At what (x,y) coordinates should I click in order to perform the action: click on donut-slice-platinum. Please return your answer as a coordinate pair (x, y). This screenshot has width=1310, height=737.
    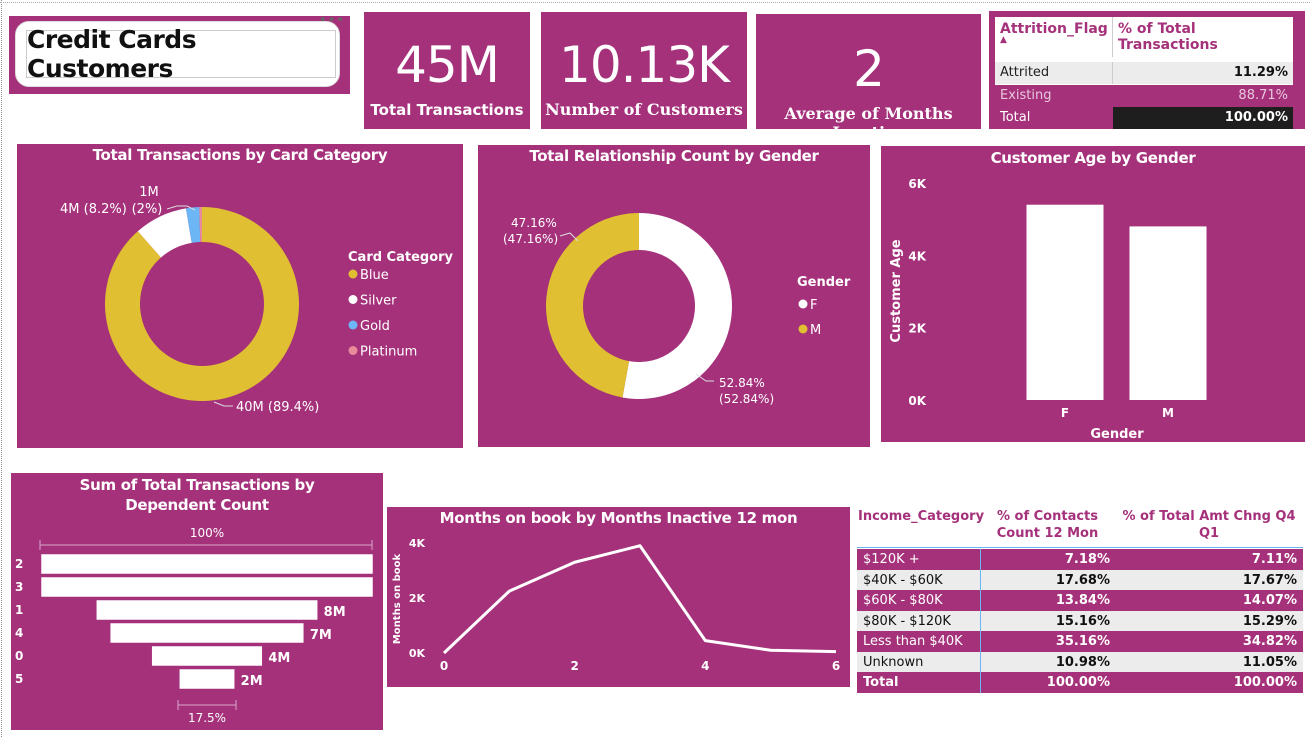
    Looking at the image, I should click on (200, 225).